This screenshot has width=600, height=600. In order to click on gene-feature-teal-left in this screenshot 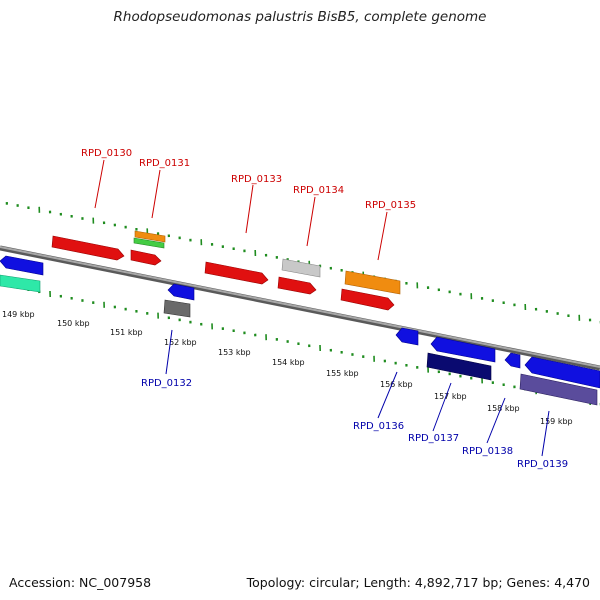, I will do `click(20, 283)`.